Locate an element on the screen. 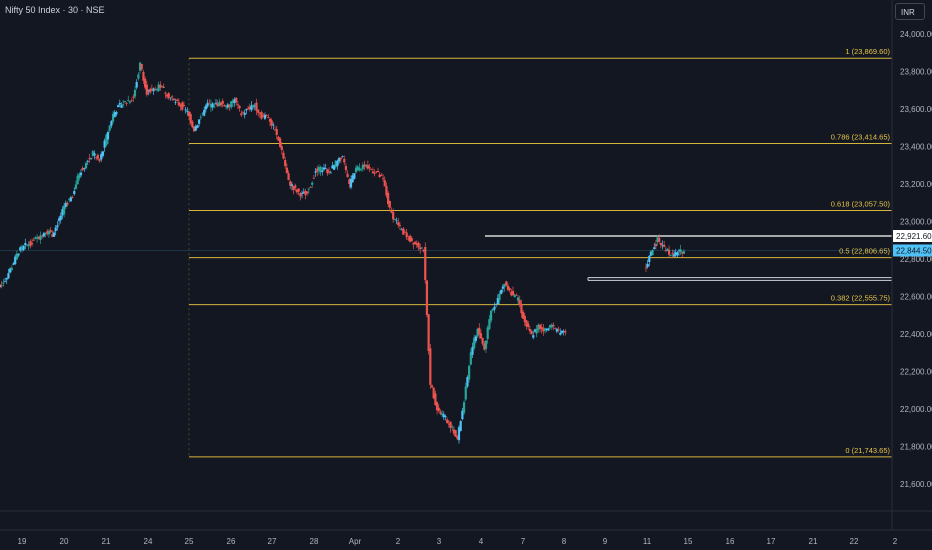 The height and width of the screenshot is (550, 932). chart-title: Nifty 50 Index · 30 · NSE is located at coordinates (55, 10).